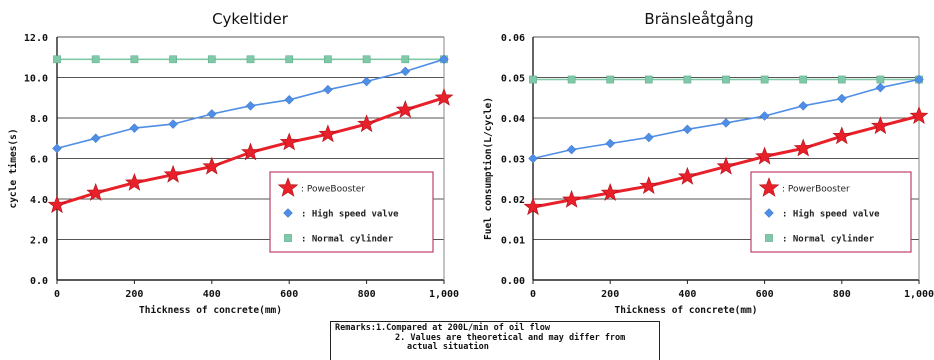 The image size is (934, 360). I want to click on y-tick-label: 12.0, so click(36, 38).